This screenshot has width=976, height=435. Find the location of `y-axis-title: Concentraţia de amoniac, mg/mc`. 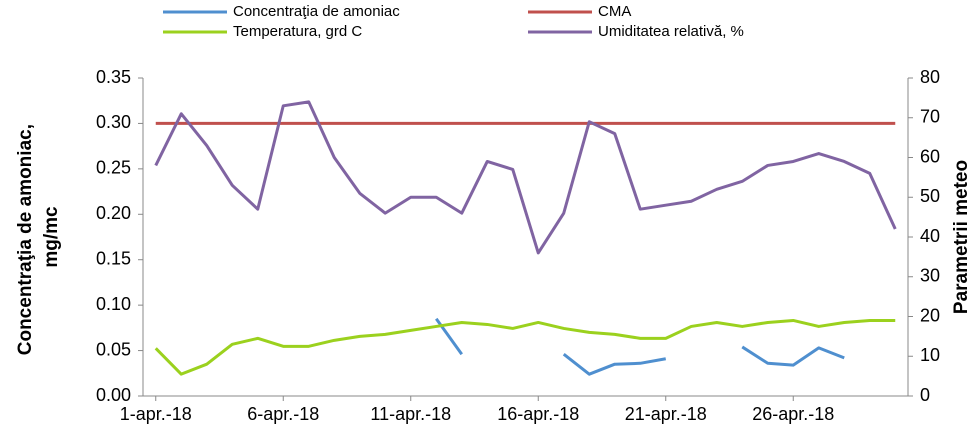

y-axis-title: Concentraţia de amoniac, mg/mc is located at coordinates (38, 237).